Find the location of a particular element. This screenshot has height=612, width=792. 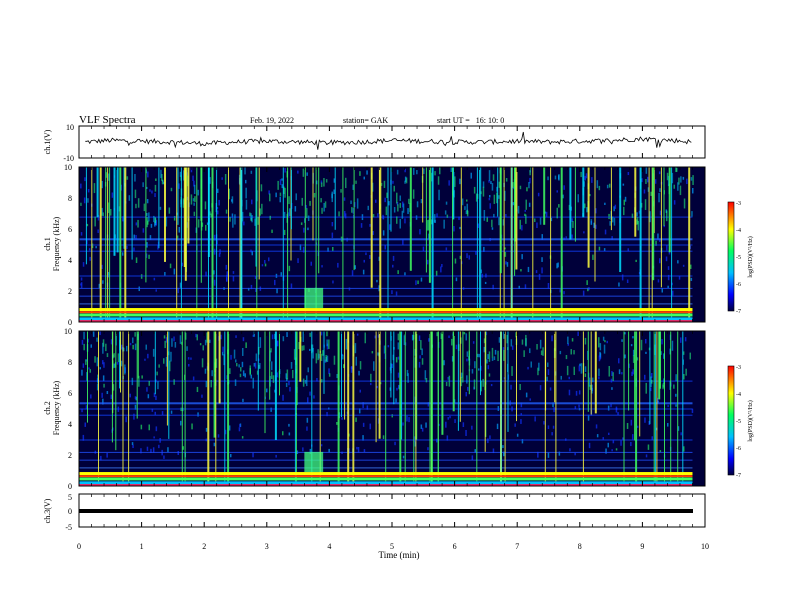

figure-title: VLF Spectra is located at coordinates (107, 120).